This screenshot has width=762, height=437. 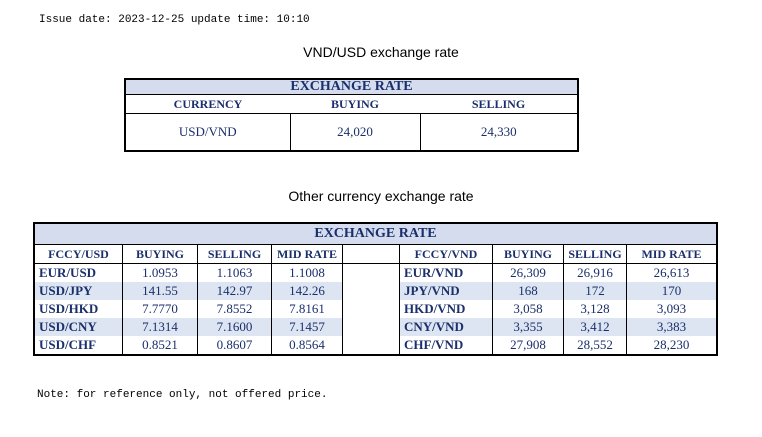 What do you see at coordinates (528, 309) in the screenshot?
I see `cell-buying: 3,058` at bounding box center [528, 309].